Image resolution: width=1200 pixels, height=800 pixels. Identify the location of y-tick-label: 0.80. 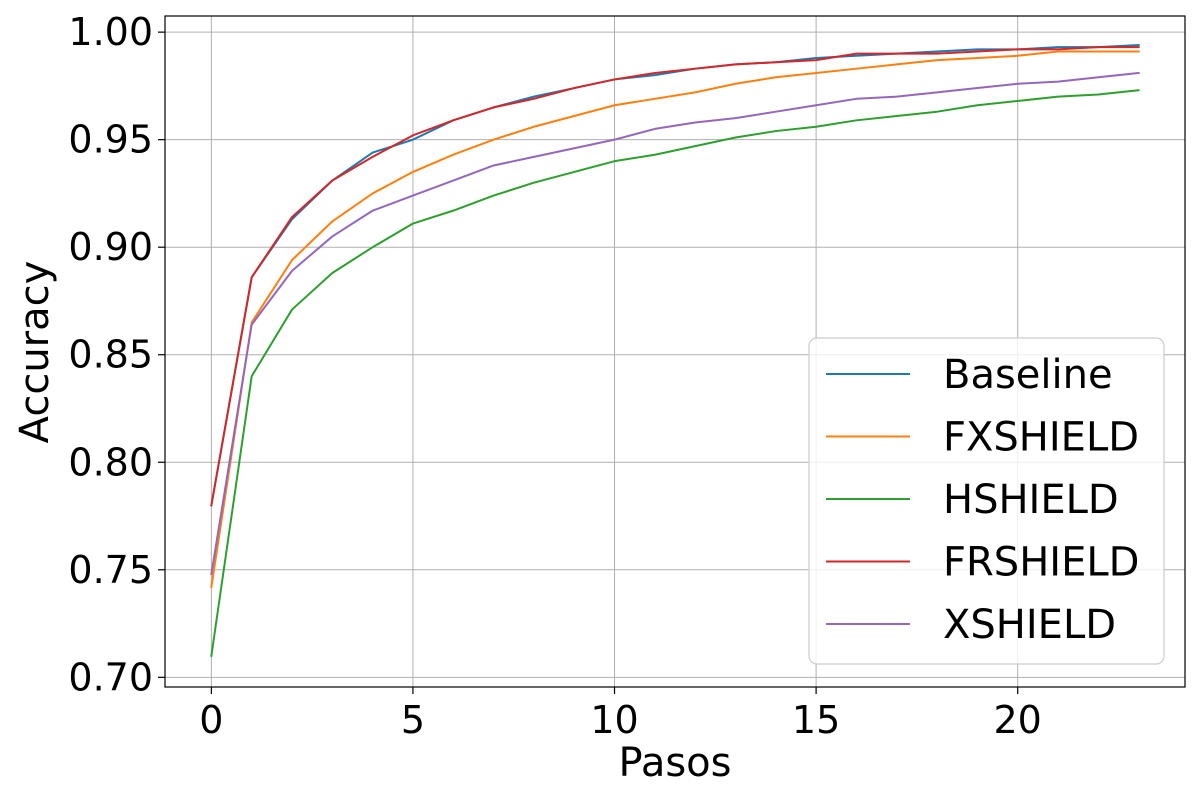
(110, 462).